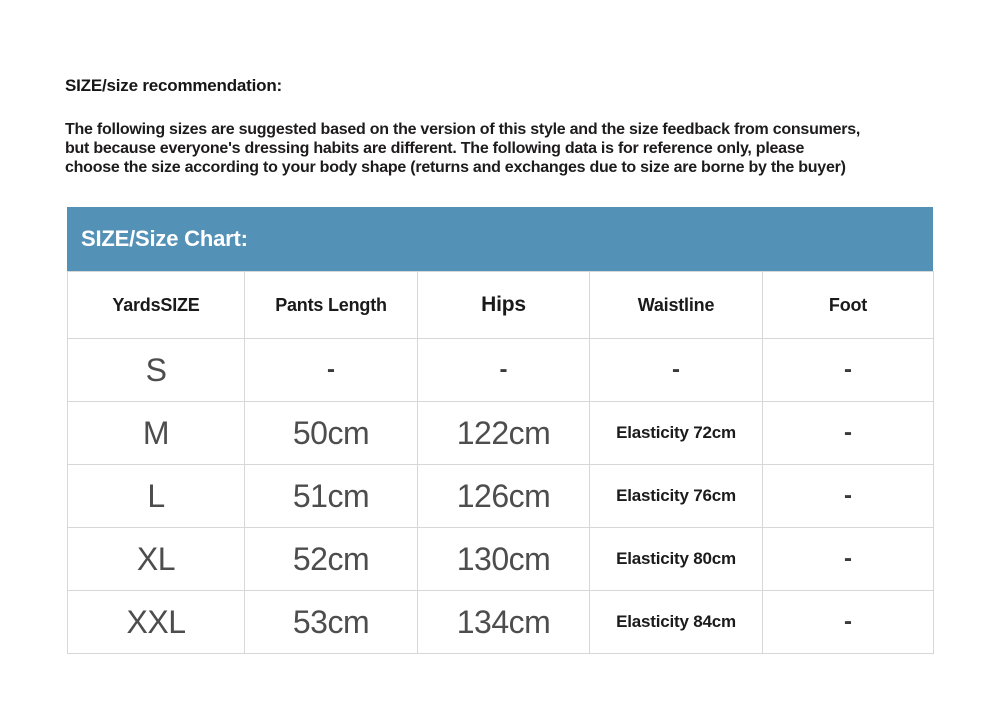 The height and width of the screenshot is (708, 1000). Describe the element at coordinates (331, 370) in the screenshot. I see `pants-length-cell: -` at that location.